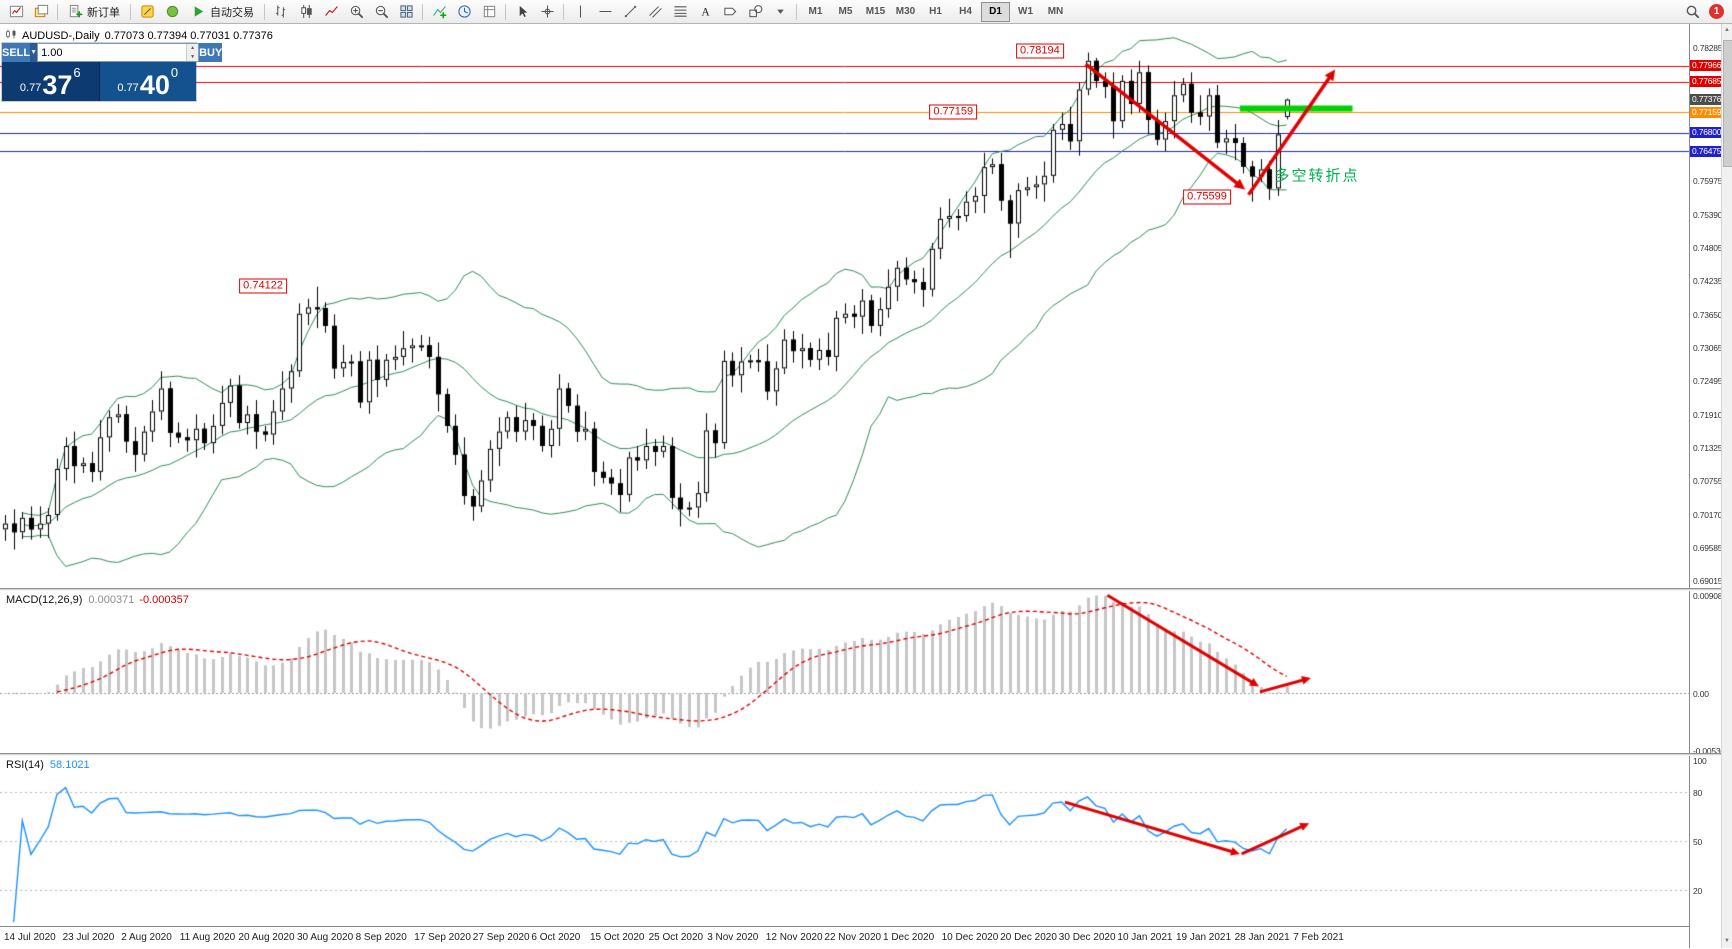 The height and width of the screenshot is (949, 1732). I want to click on metaeditor-icon, so click(147, 12).